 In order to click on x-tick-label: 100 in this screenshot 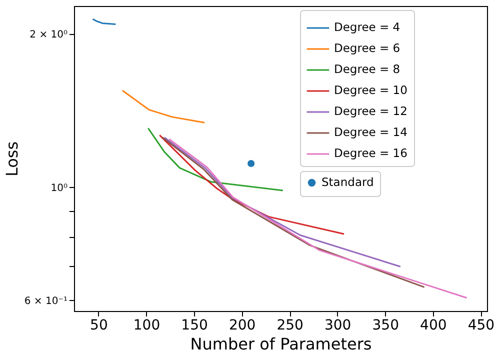, I will do `click(146, 326)`.